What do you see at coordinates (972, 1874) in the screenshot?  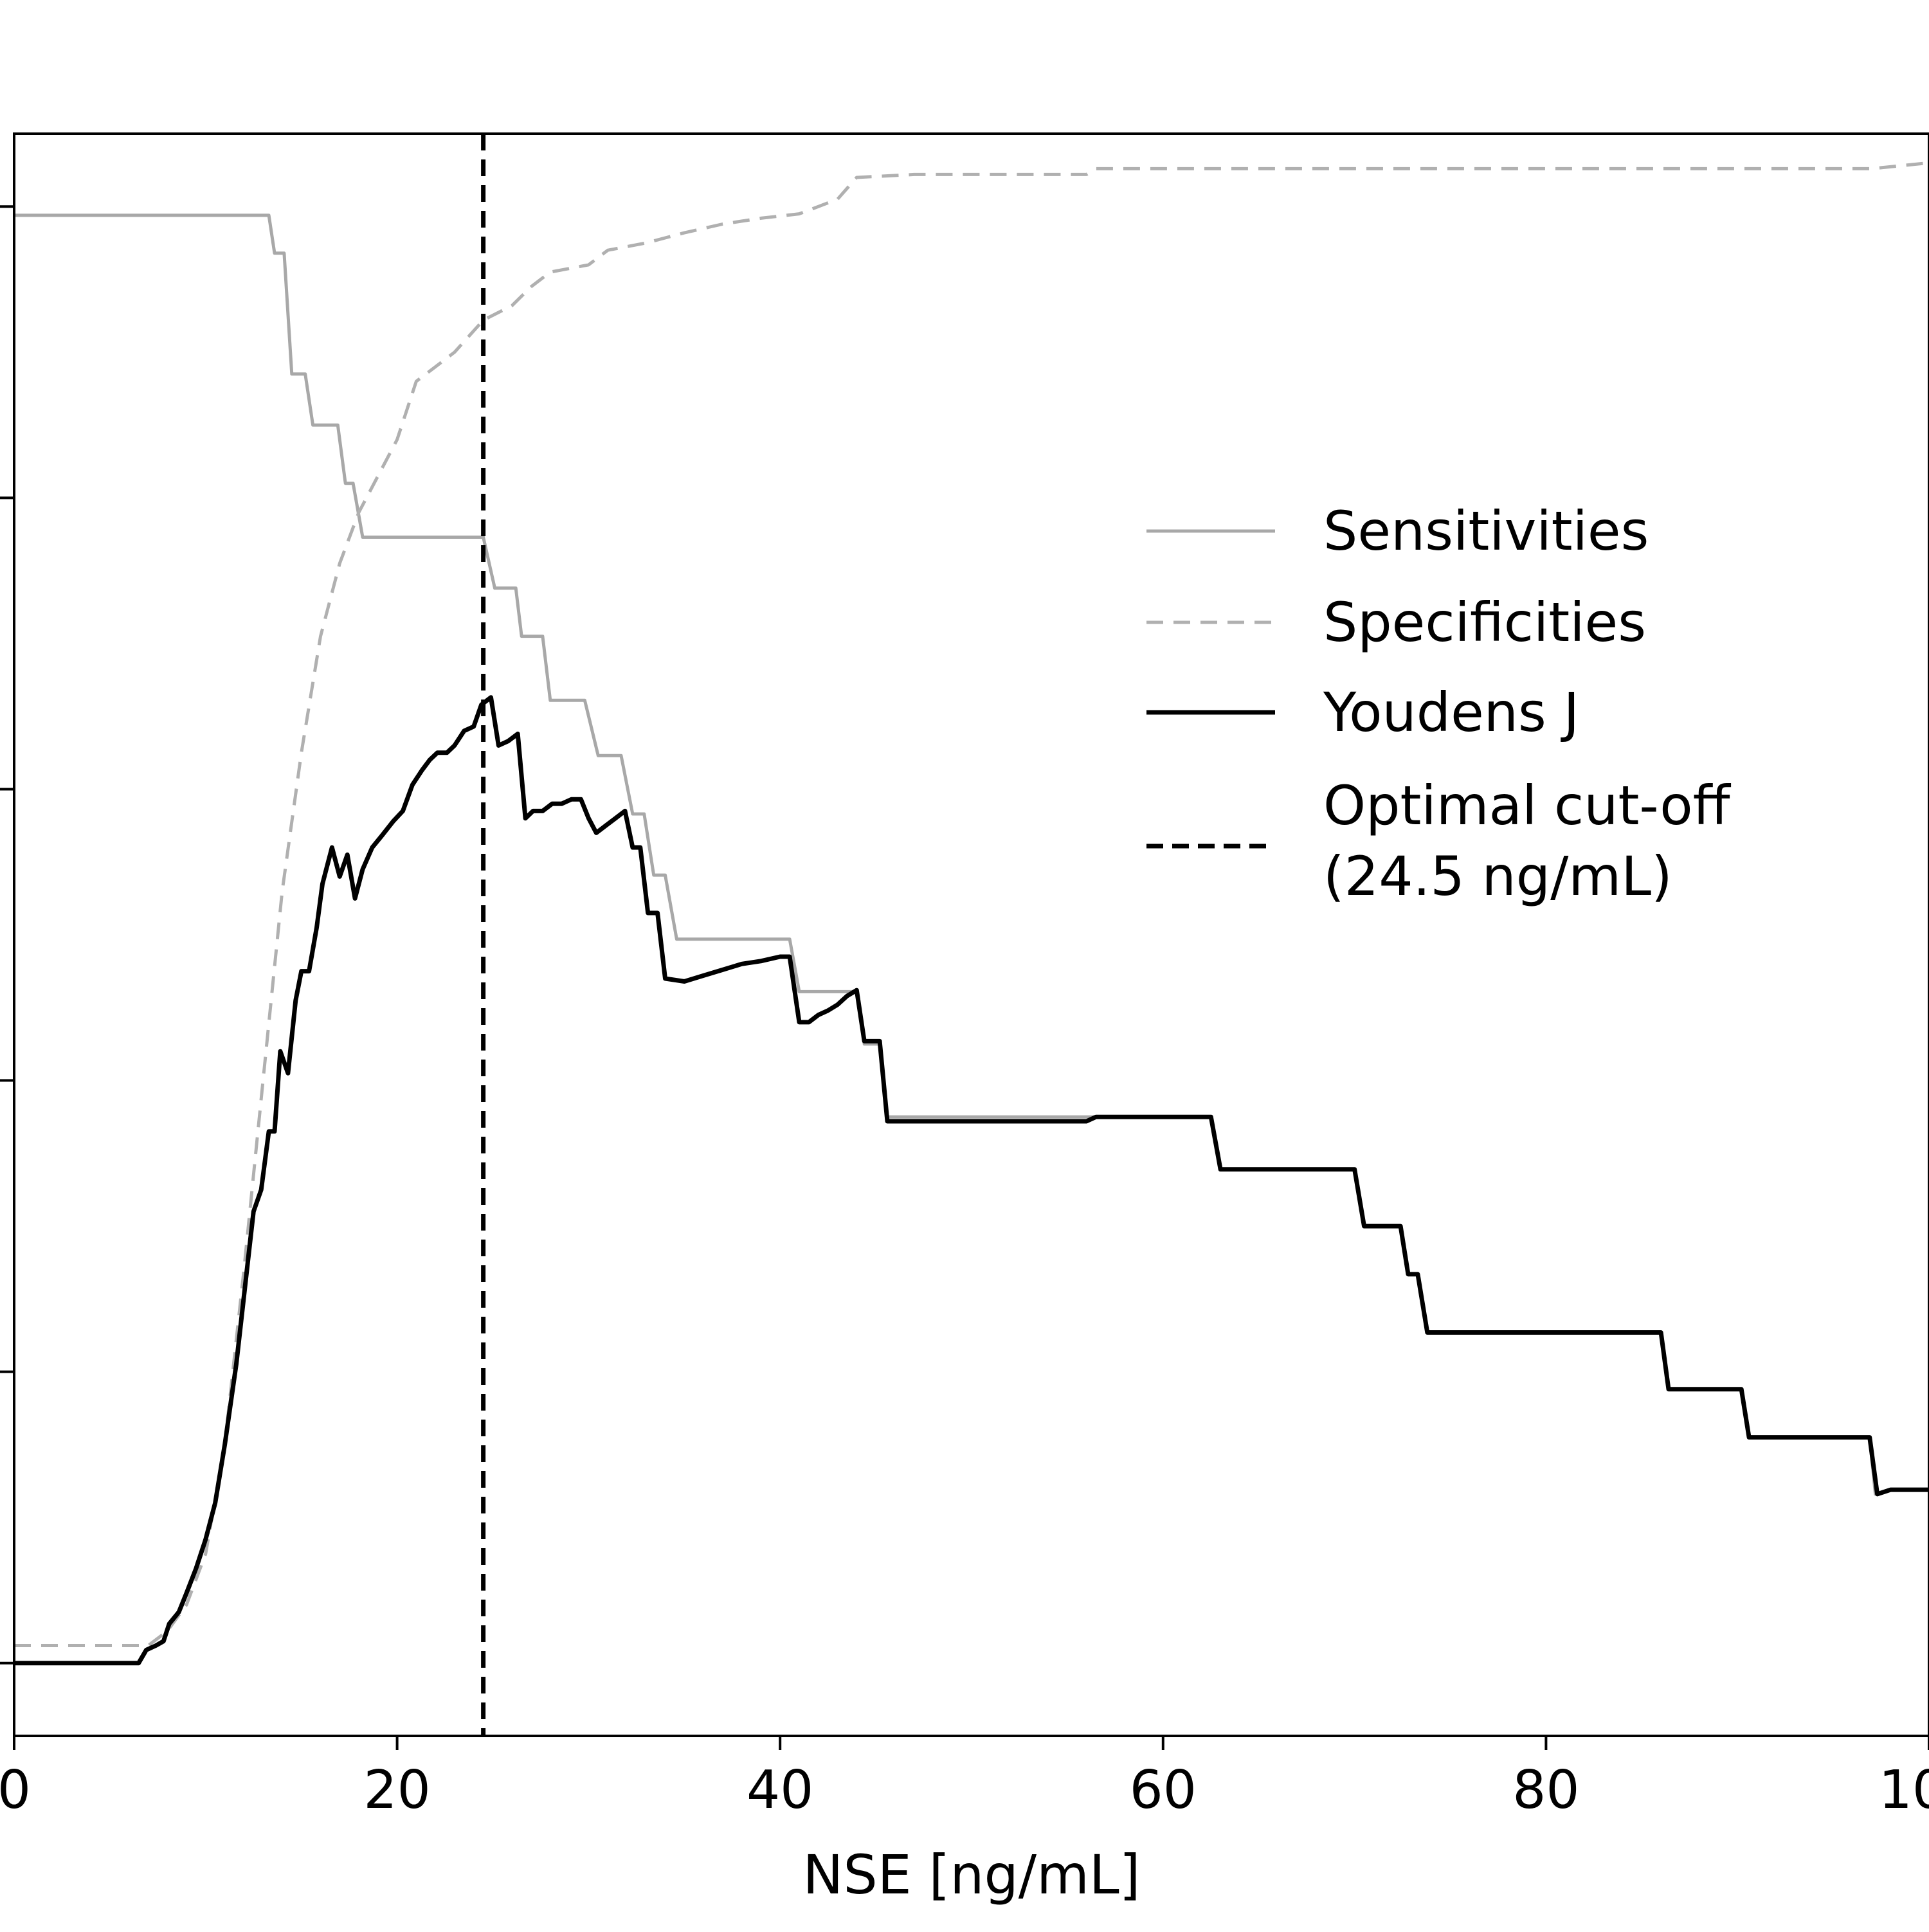 I see `x-axis-label: NSE [ng/mL]` at bounding box center [972, 1874].